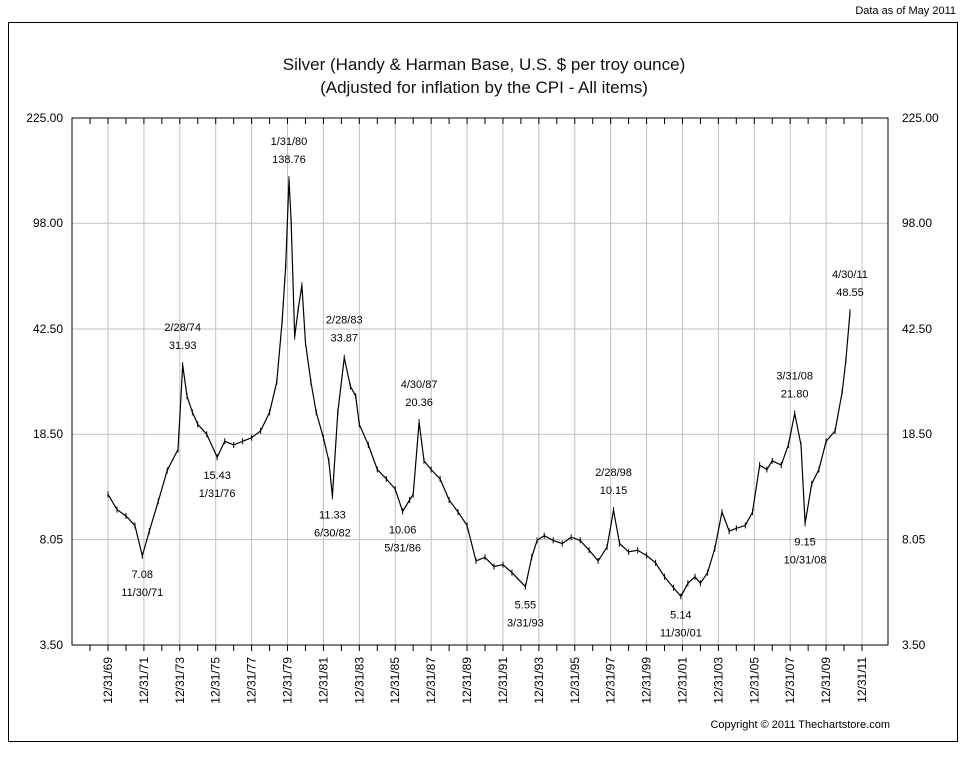 The image size is (968, 757). What do you see at coordinates (44, 118) in the screenshot?
I see `y-tick-label-left: 225.00` at bounding box center [44, 118].